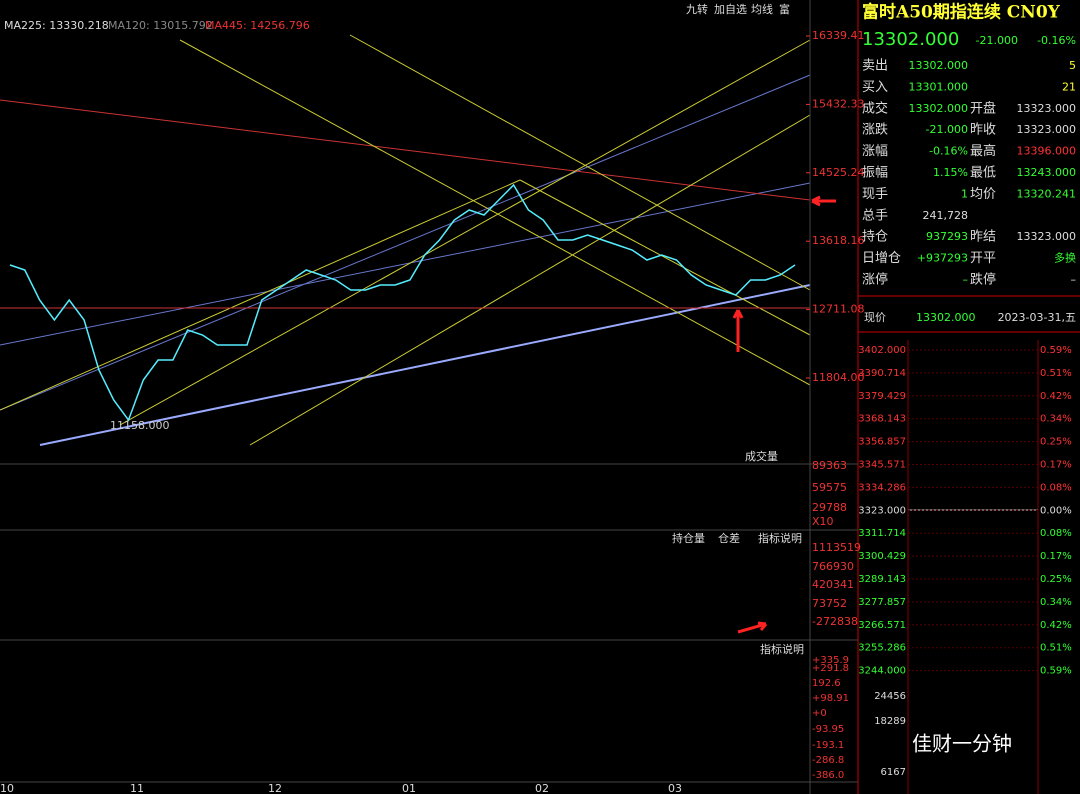 The width and height of the screenshot is (1080, 794). I want to click on quote-value: -0.16%, so click(948, 151).